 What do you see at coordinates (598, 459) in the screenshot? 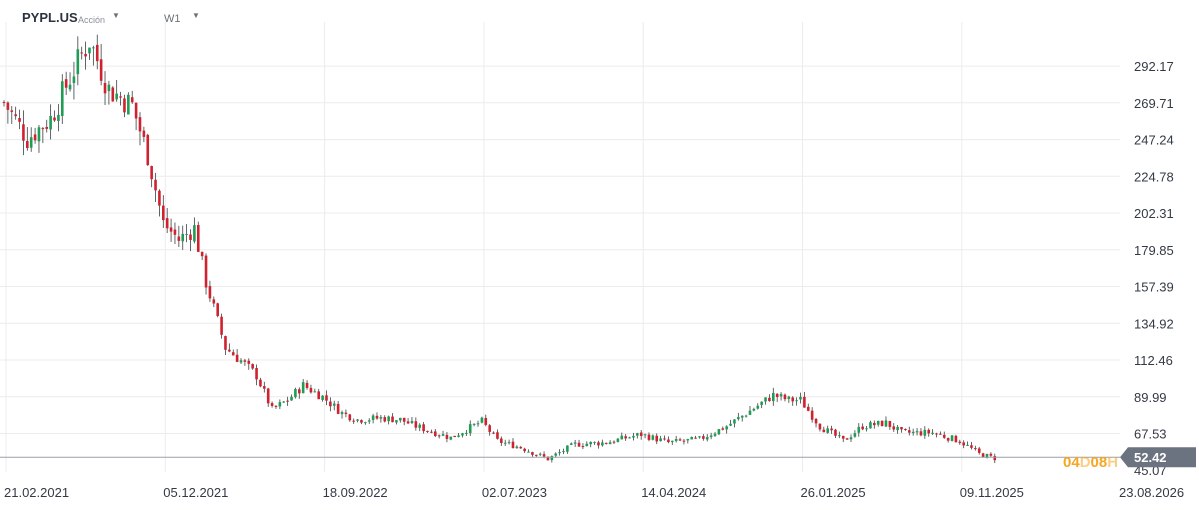
I see `price-overlay: 52.42 04D08H` at bounding box center [598, 459].